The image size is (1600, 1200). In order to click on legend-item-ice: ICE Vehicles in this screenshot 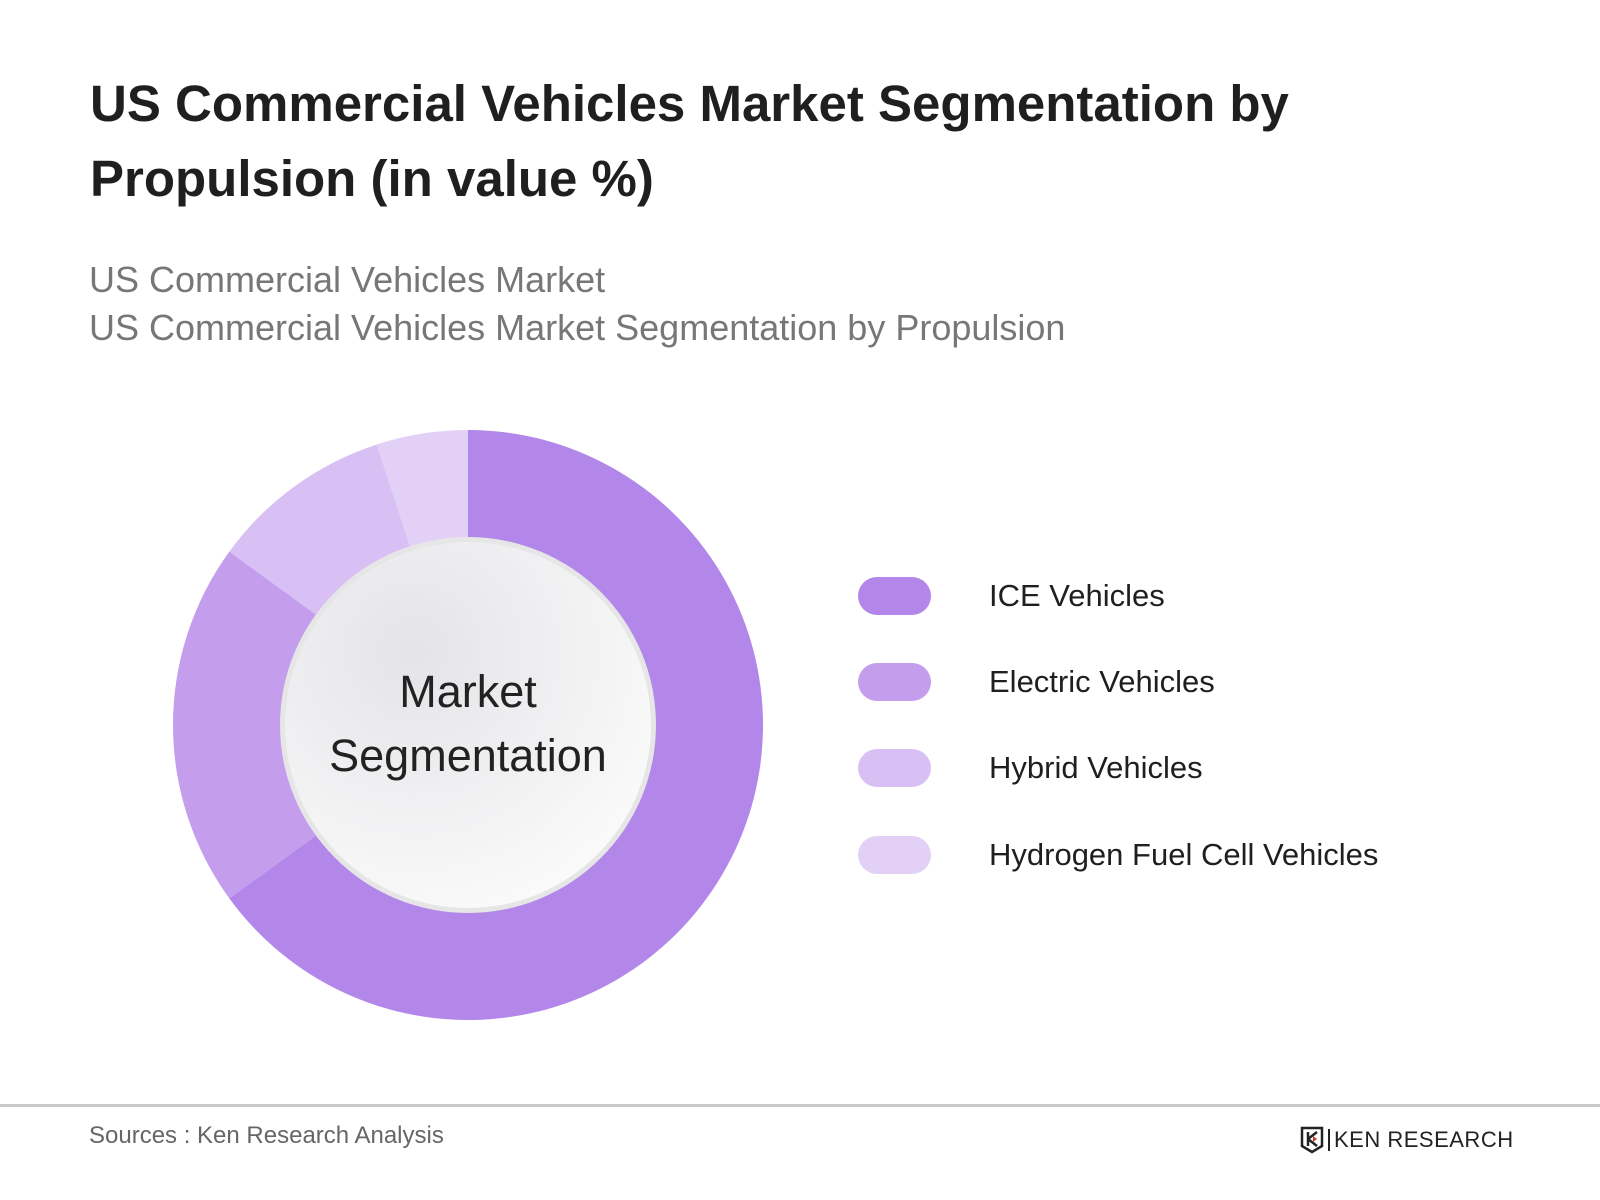, I will do `click(1011, 596)`.